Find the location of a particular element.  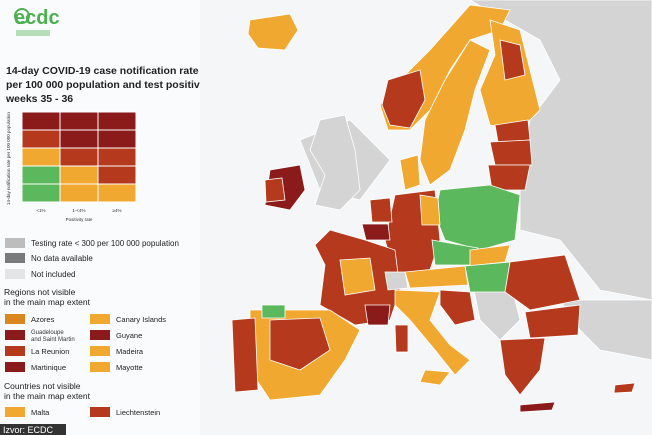

latvia is located at coordinates (511, 152).